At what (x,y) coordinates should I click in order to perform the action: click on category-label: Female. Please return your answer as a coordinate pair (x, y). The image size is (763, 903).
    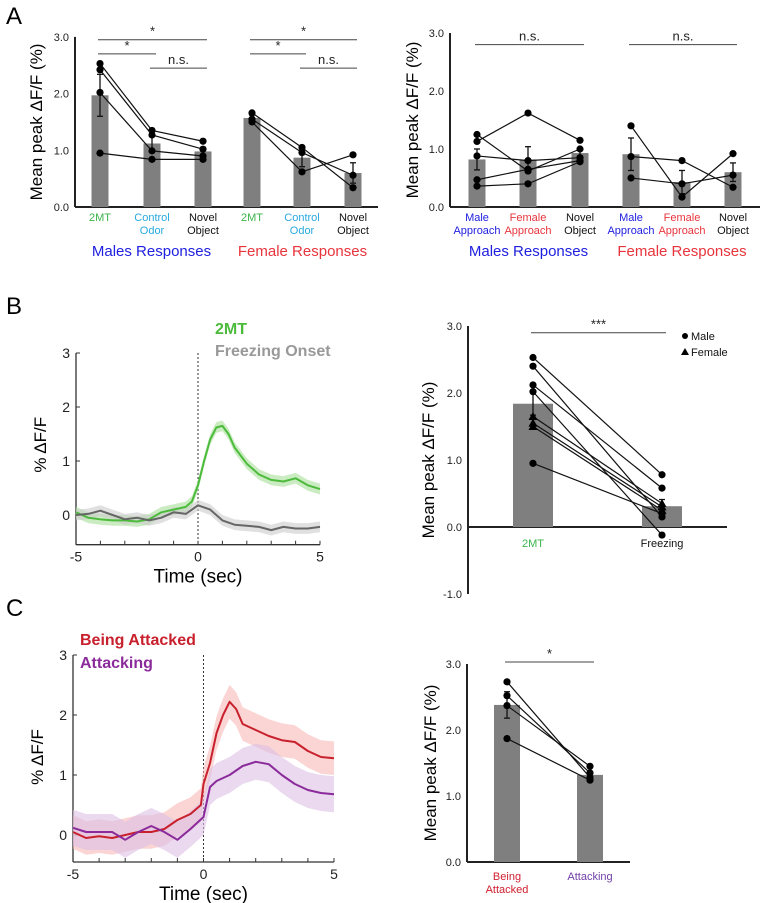
    Looking at the image, I should click on (528, 218).